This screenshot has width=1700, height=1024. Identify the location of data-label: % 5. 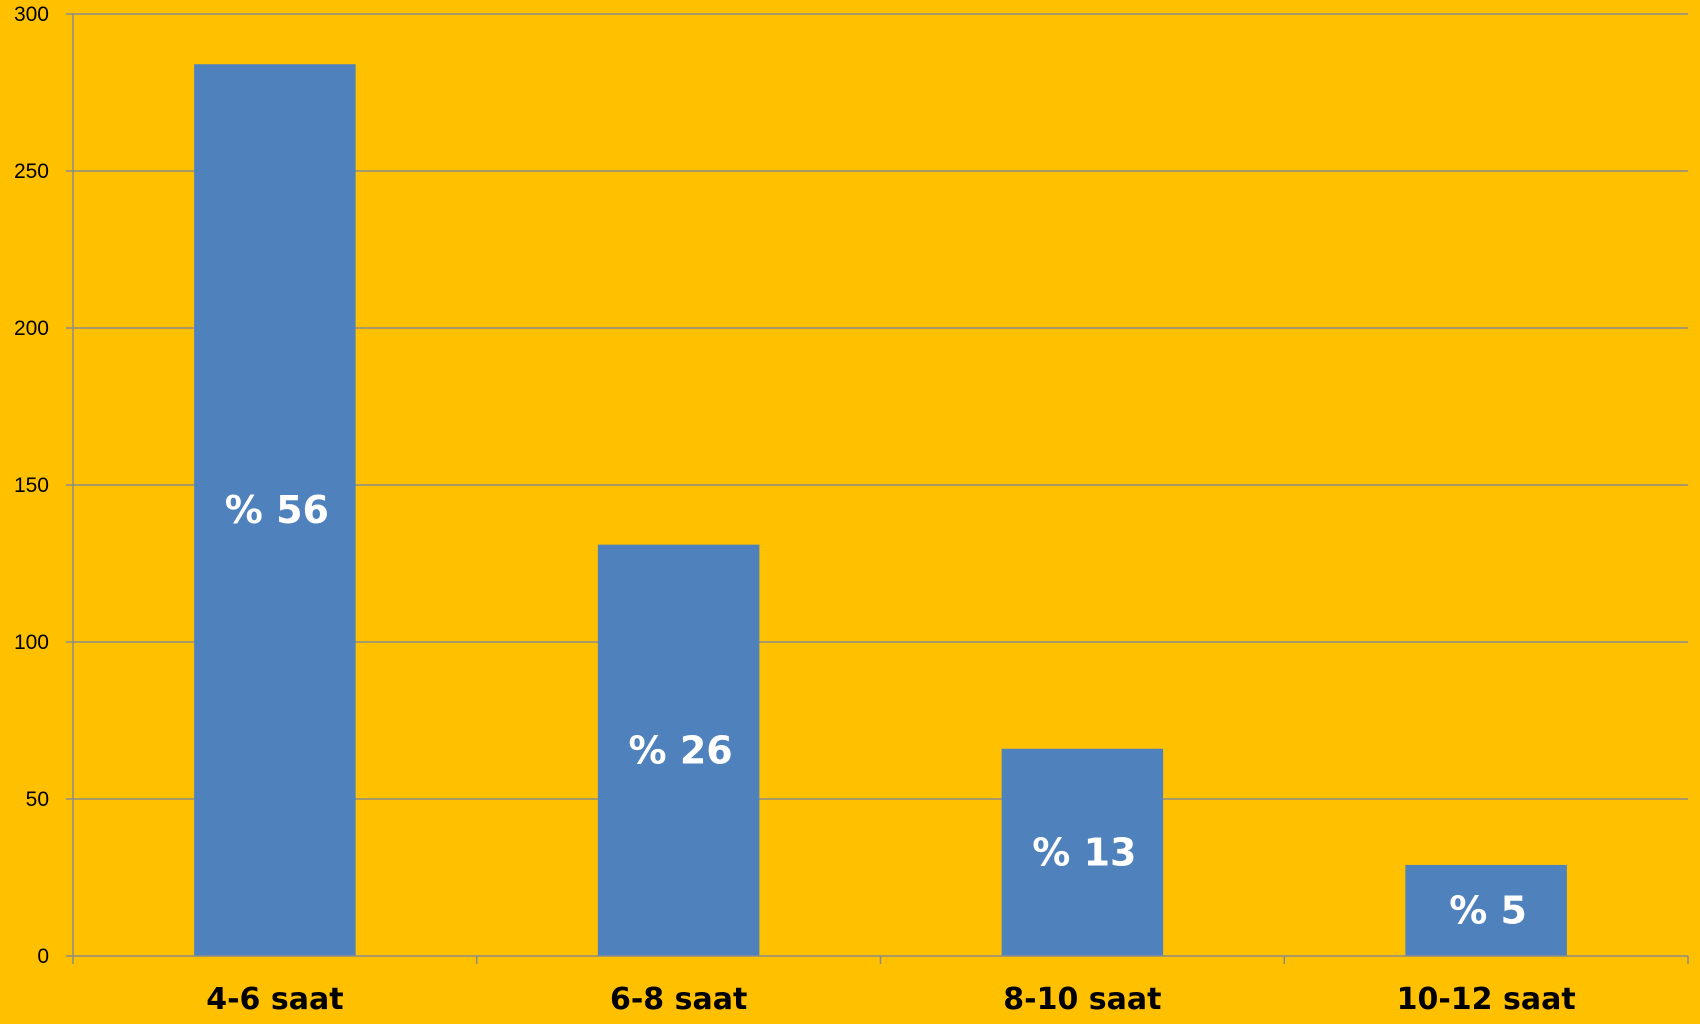
(1488, 910).